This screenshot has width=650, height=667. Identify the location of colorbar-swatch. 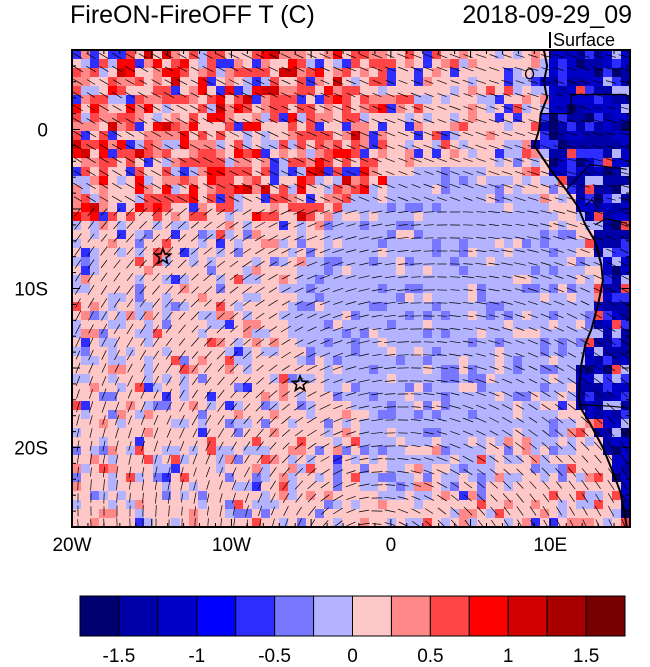
(99, 616).